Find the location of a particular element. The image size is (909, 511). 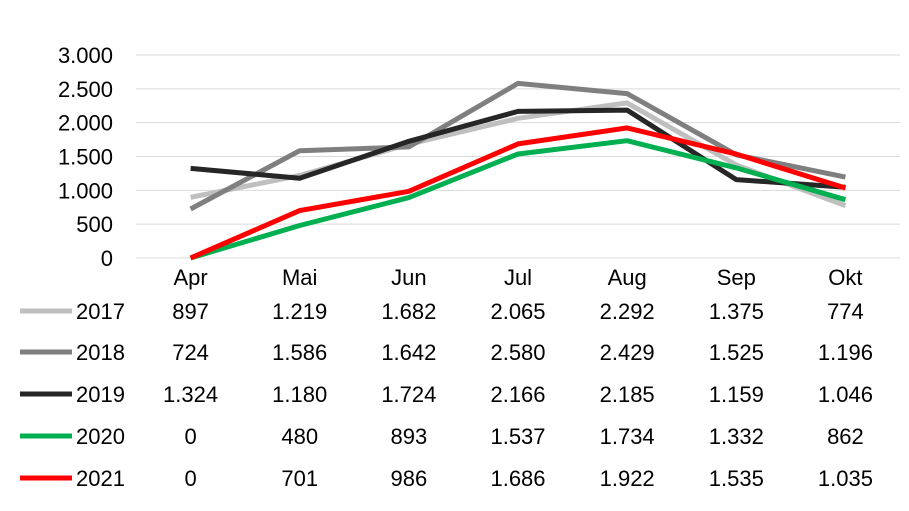

data-label: 1.219 is located at coordinates (299, 311).